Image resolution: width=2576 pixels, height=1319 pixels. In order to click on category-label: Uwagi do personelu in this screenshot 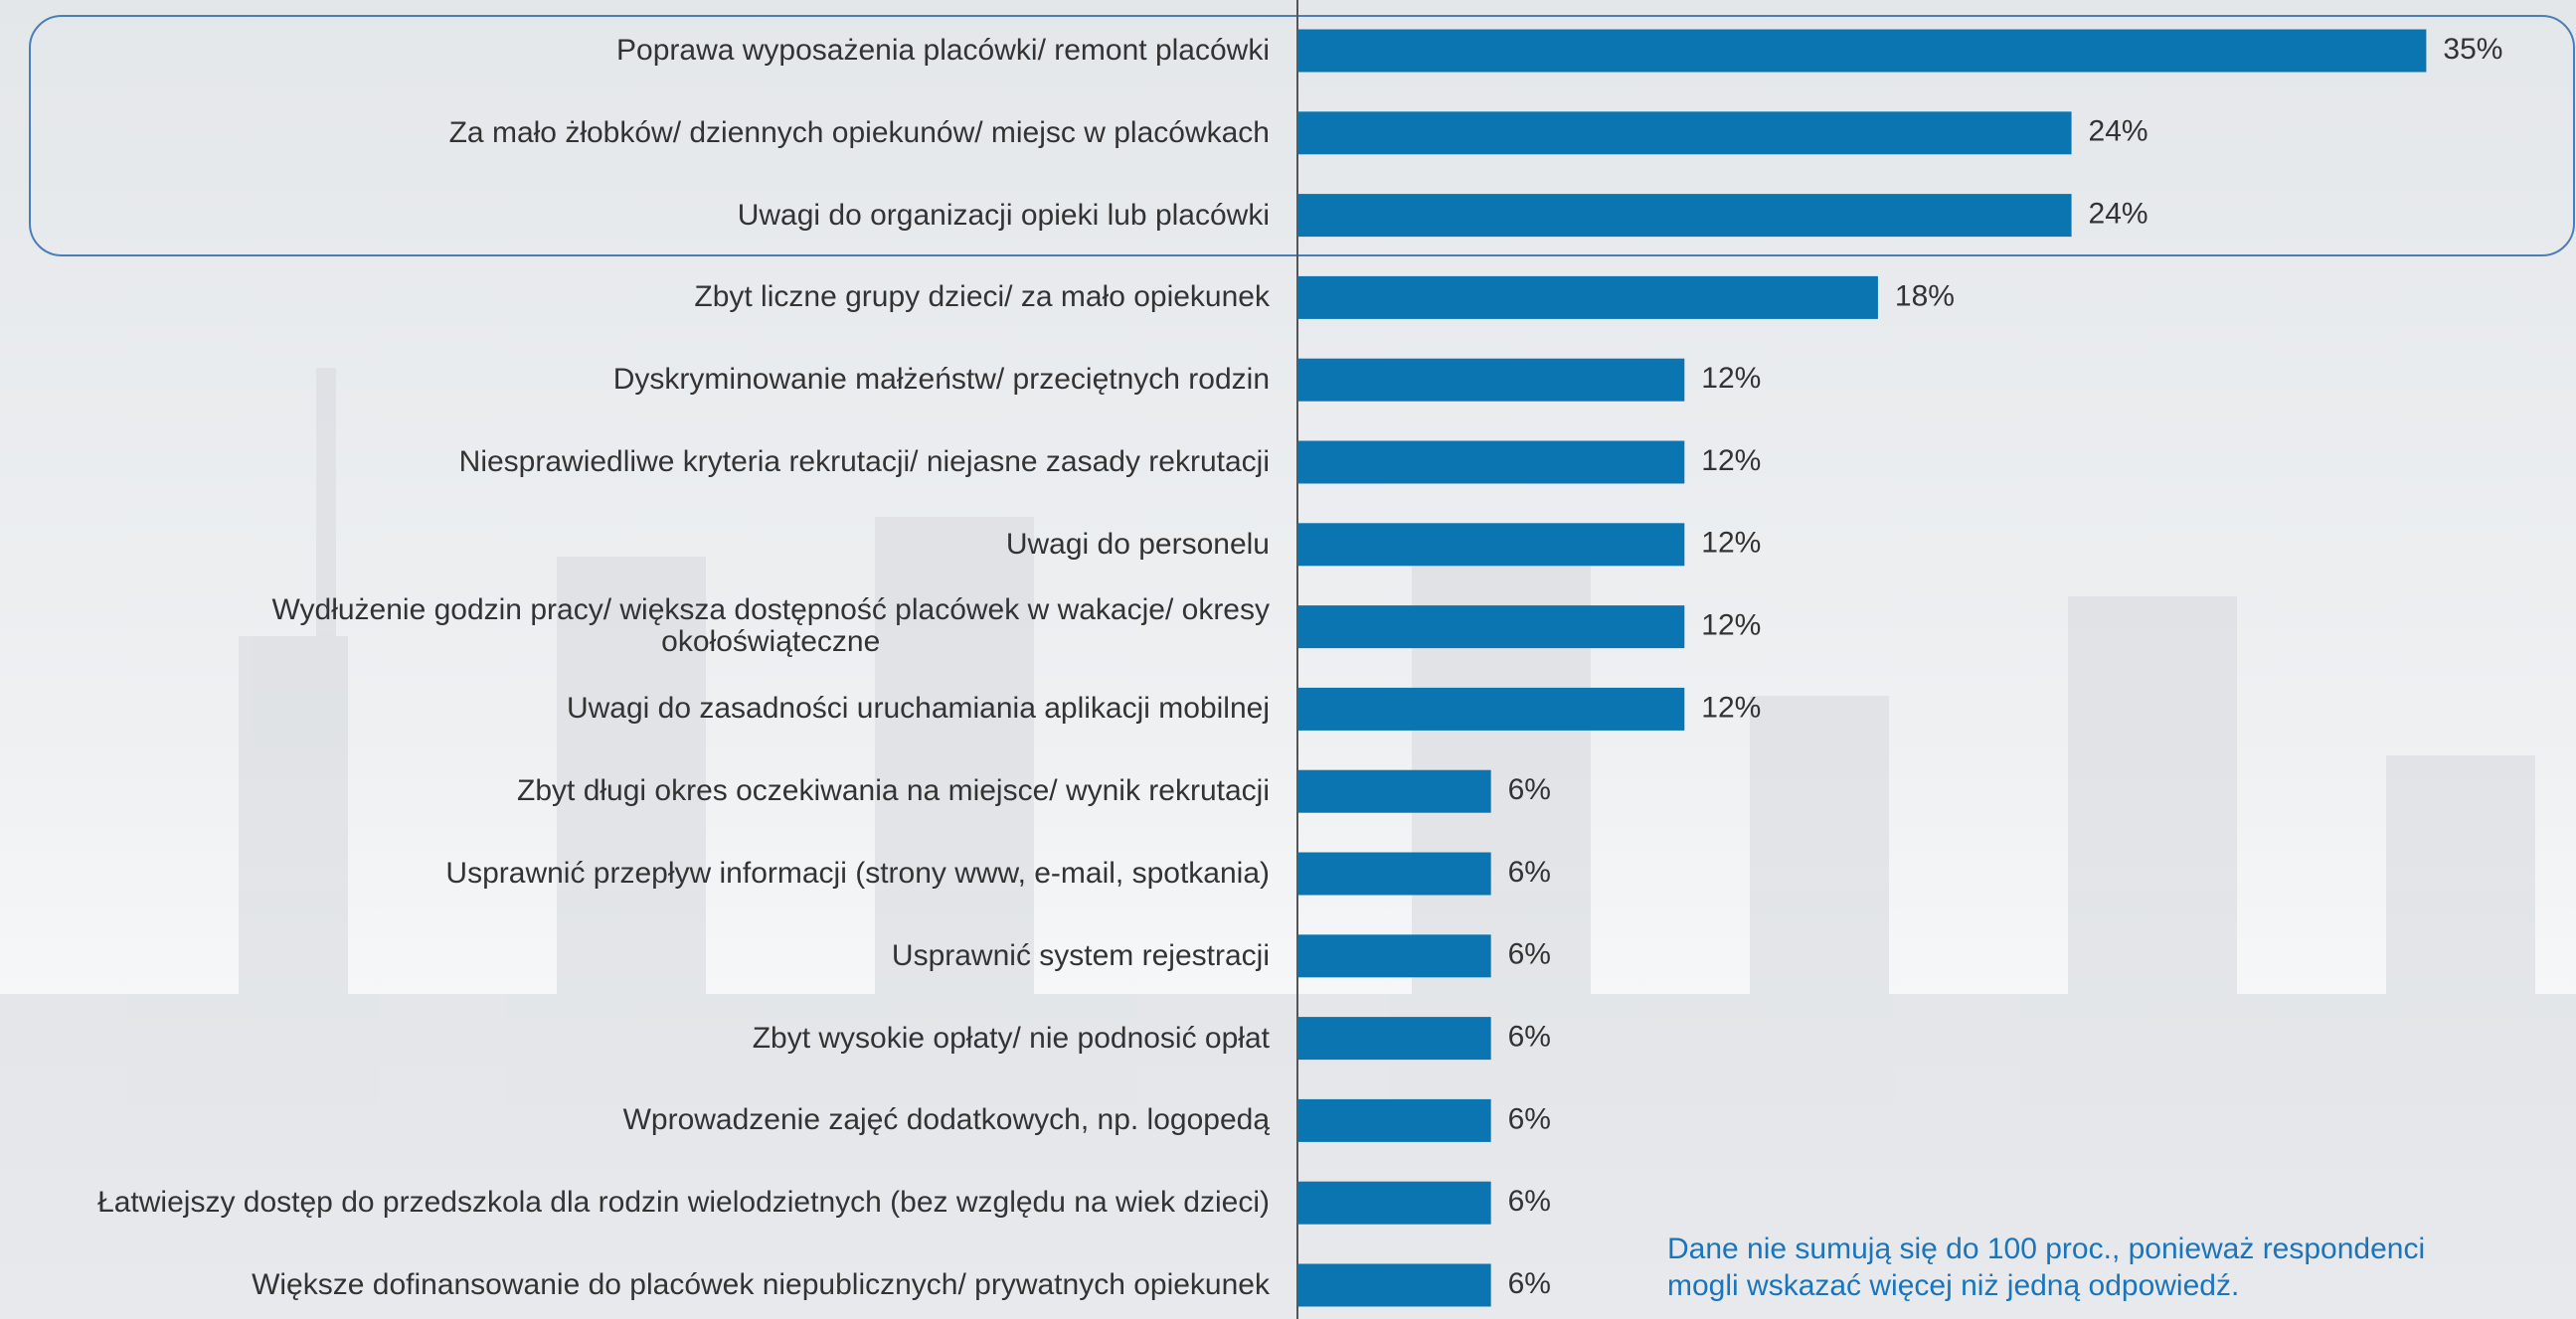, I will do `click(1138, 545)`.